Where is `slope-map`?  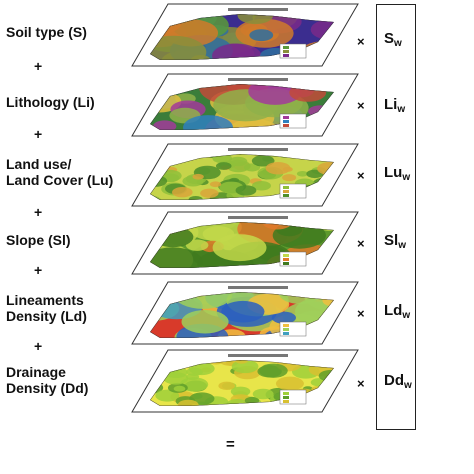 slope-map is located at coordinates (245, 243).